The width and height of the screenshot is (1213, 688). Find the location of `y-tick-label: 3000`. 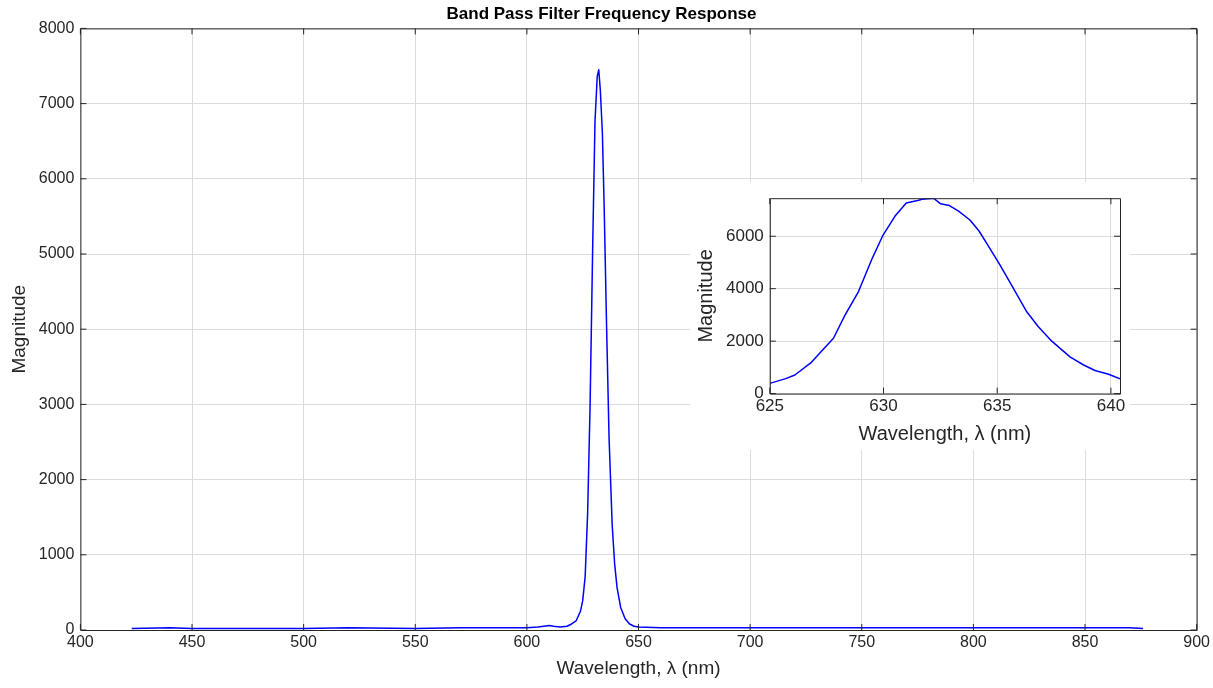

y-tick-label: 3000 is located at coordinates (56, 403).